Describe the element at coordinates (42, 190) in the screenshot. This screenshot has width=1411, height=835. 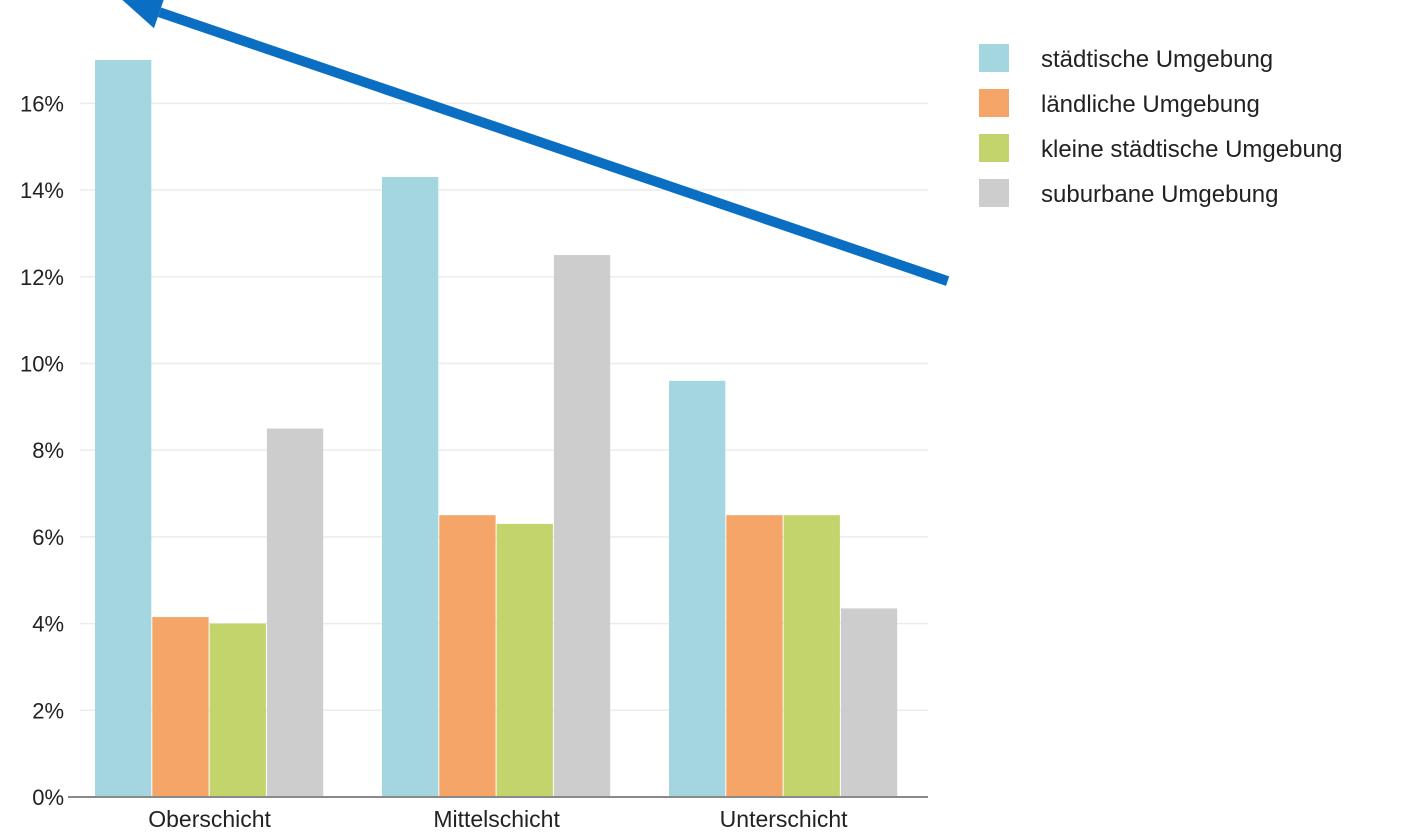
I see `y-tick-label: 14%` at that location.